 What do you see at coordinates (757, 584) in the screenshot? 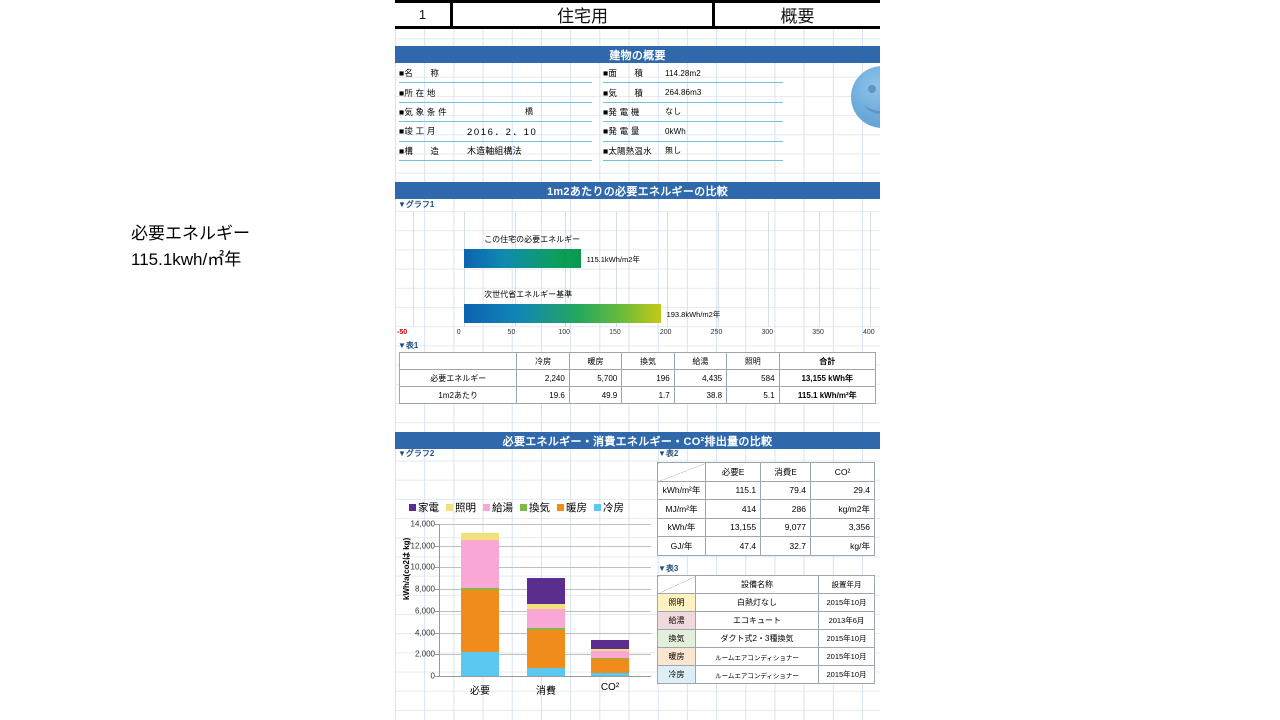
I see `table3-column-header: 設備名称` at bounding box center [757, 584].